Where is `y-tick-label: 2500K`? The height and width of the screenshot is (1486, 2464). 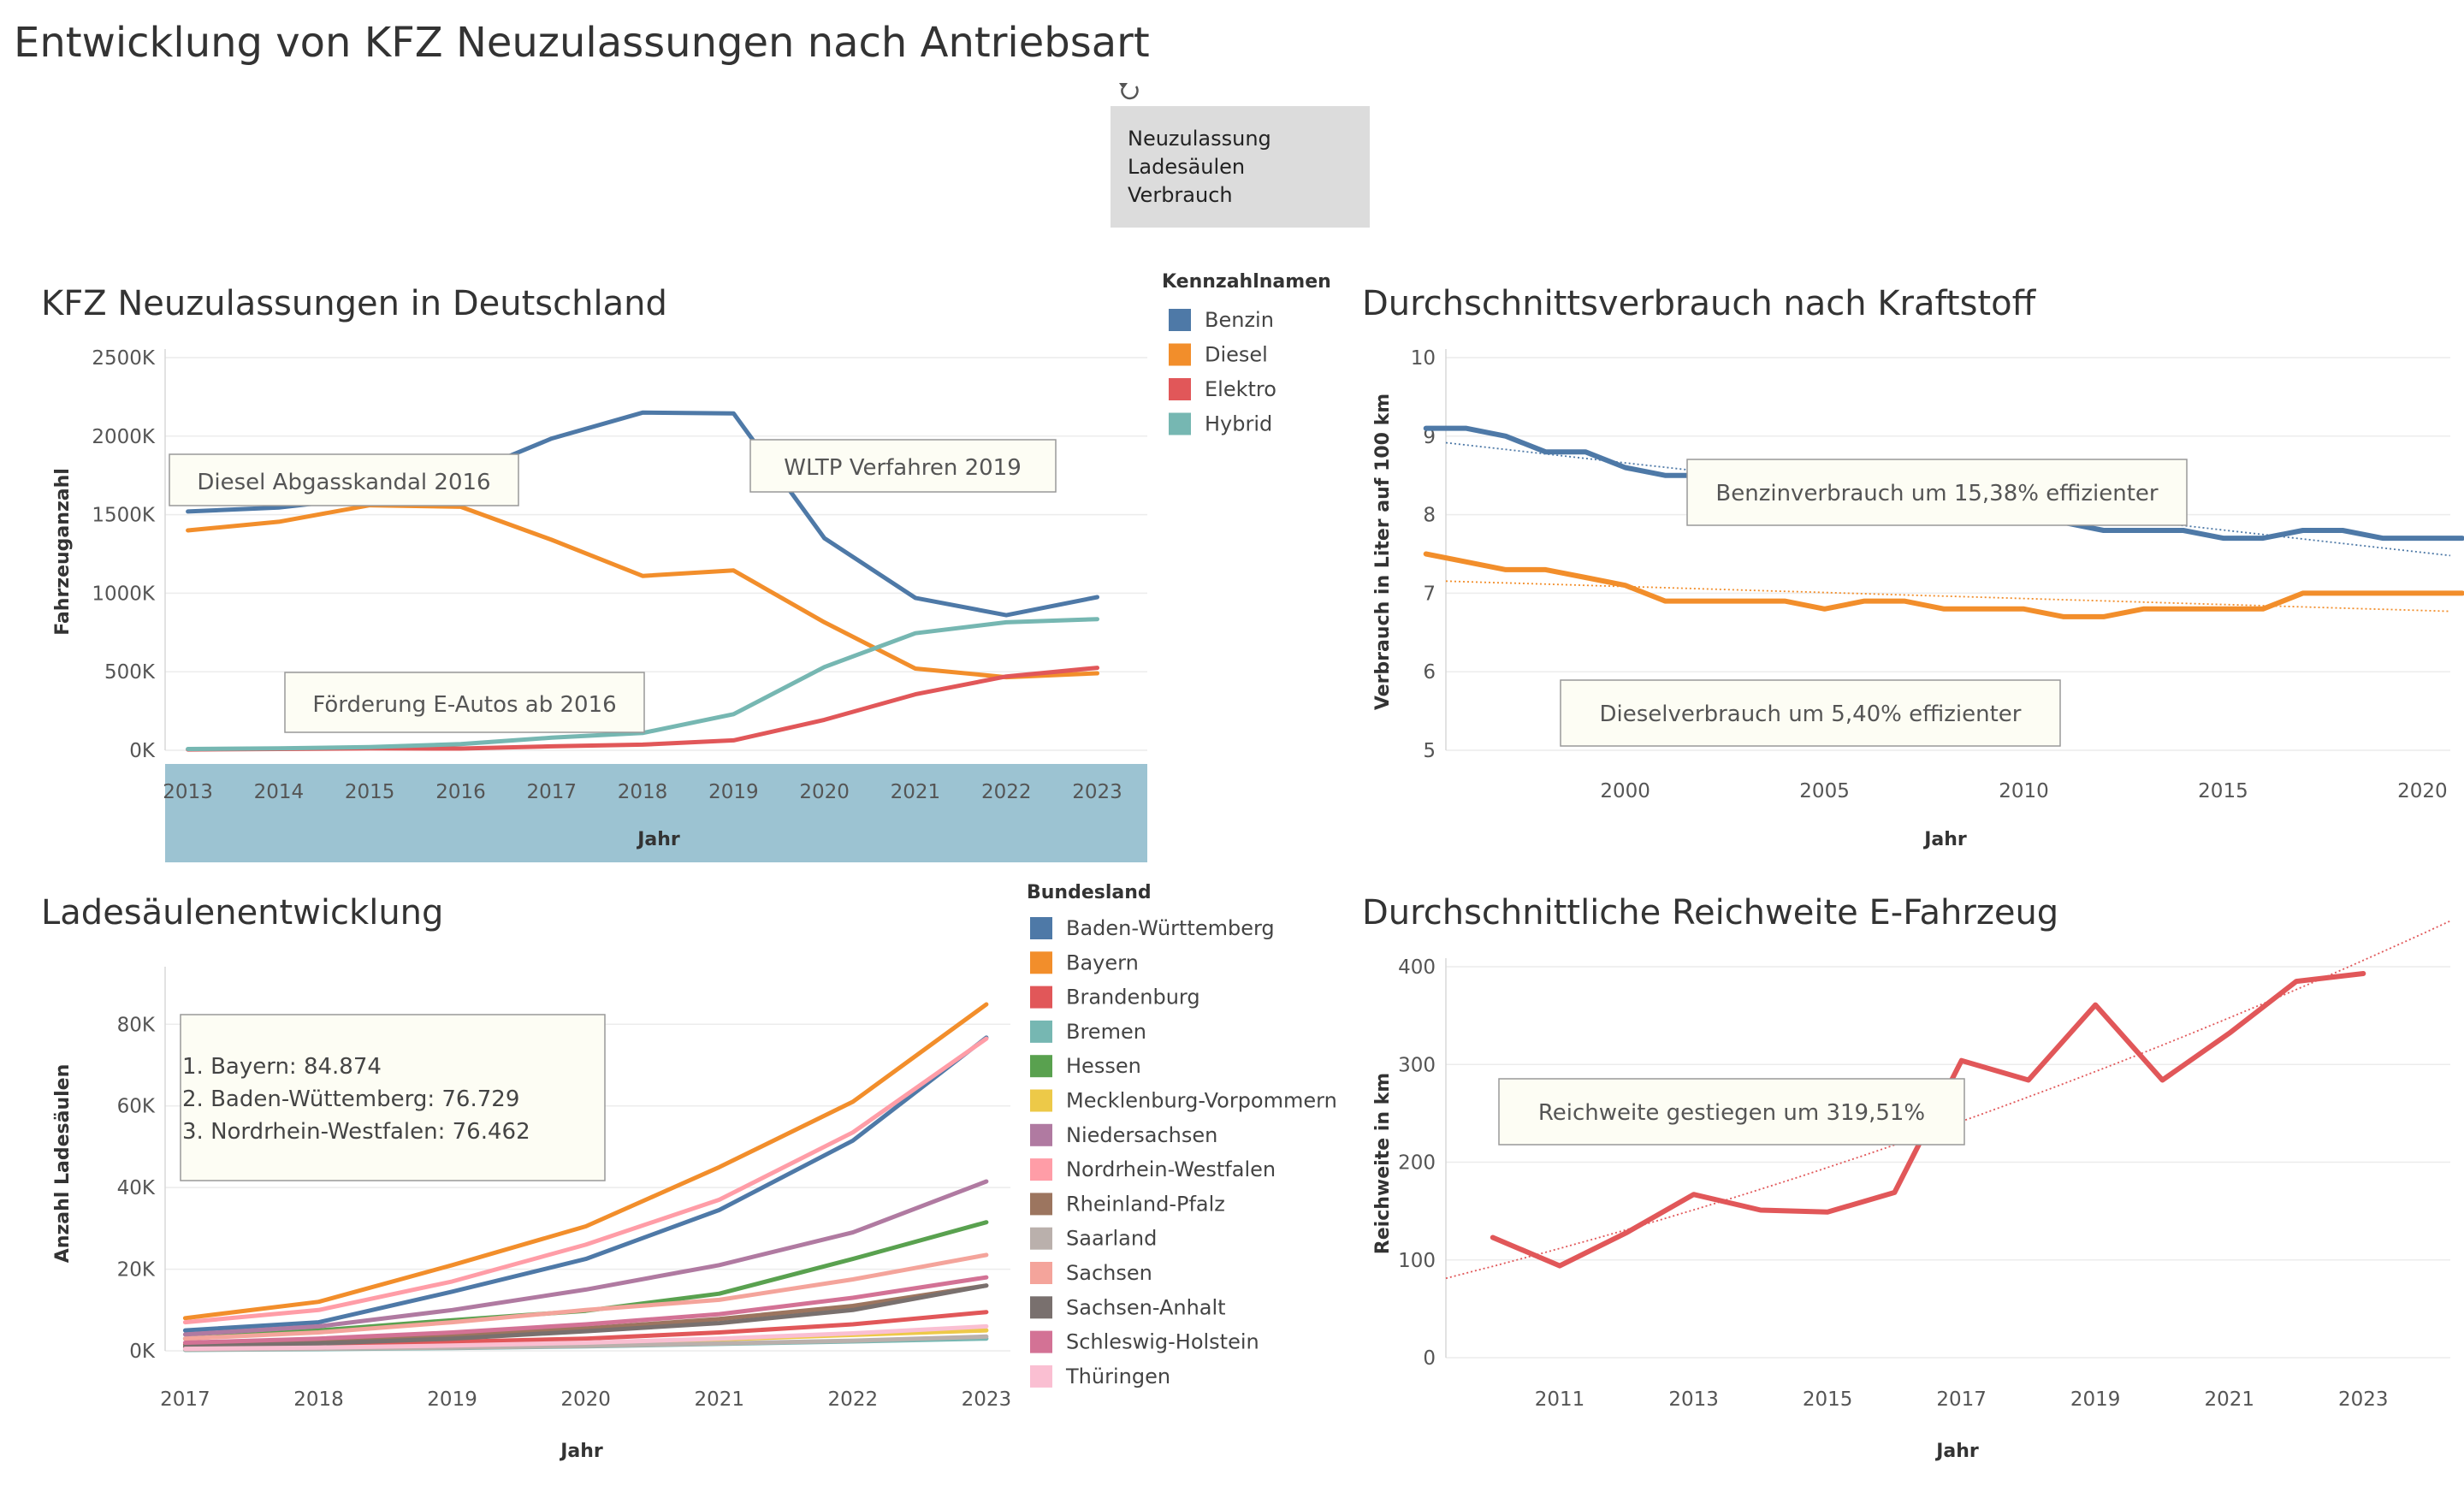
y-tick-label: 2500K is located at coordinates (124, 358).